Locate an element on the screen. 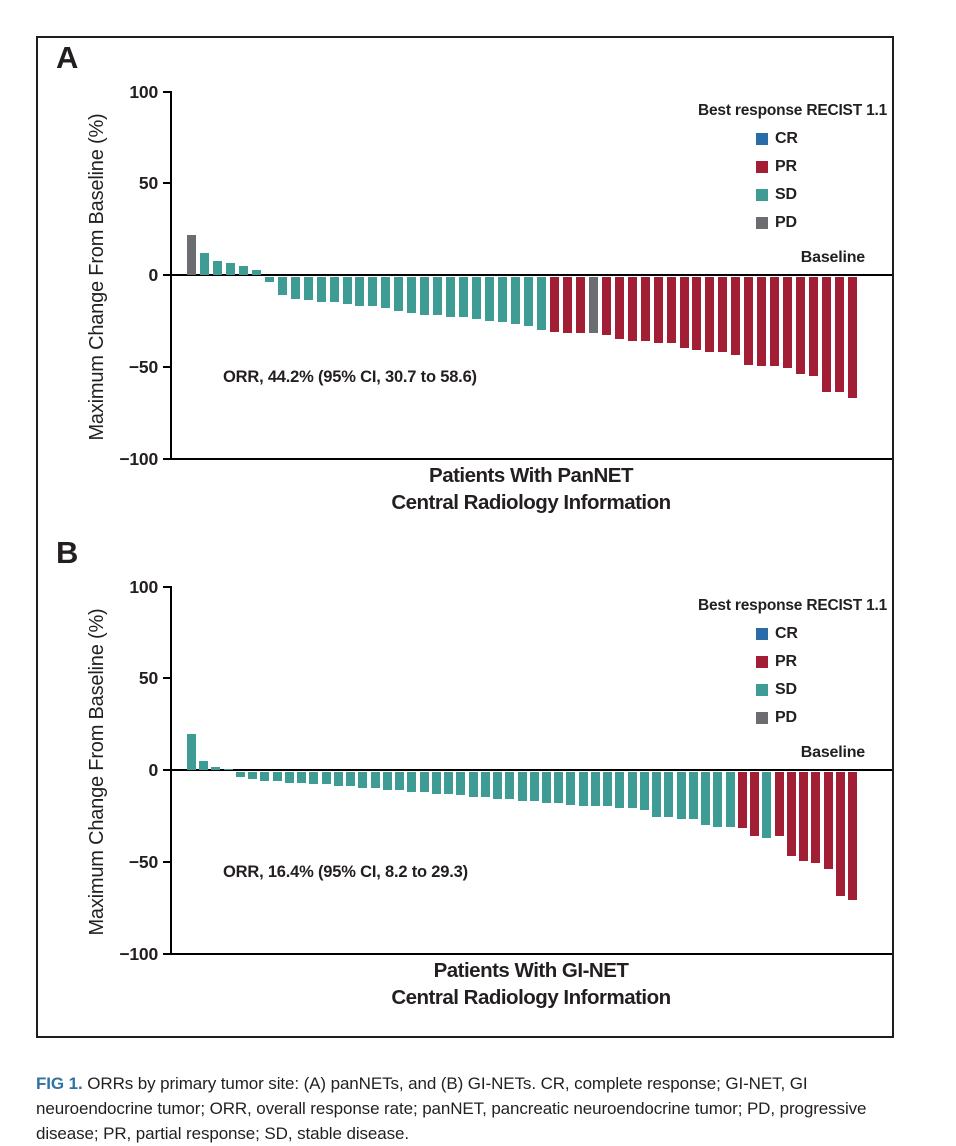 This screenshot has width=956, height=1146. baseline-label: Baseline is located at coordinates (832, 257).